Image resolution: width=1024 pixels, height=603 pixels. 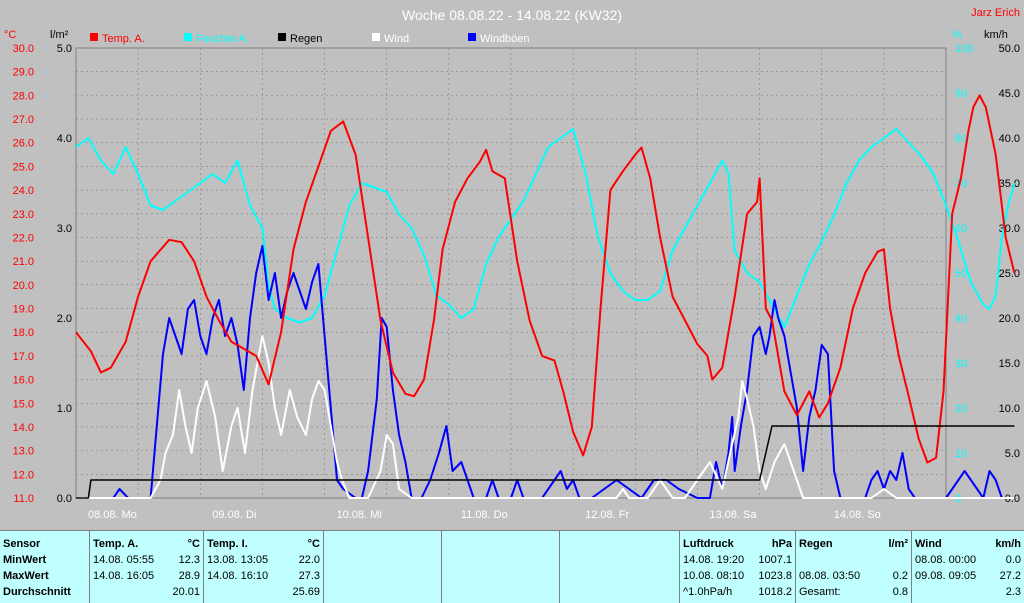 I want to click on temp-outdoor-min-value: 12.3, so click(x=189, y=560).